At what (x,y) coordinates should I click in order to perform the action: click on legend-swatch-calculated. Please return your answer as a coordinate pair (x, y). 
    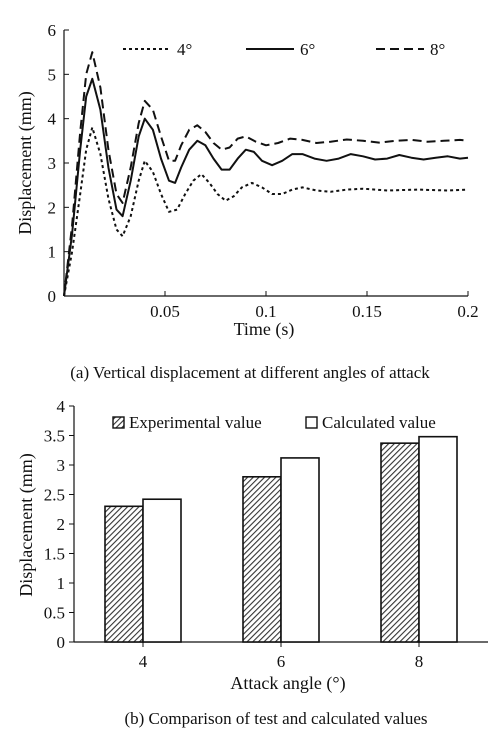
    Looking at the image, I should click on (311, 422).